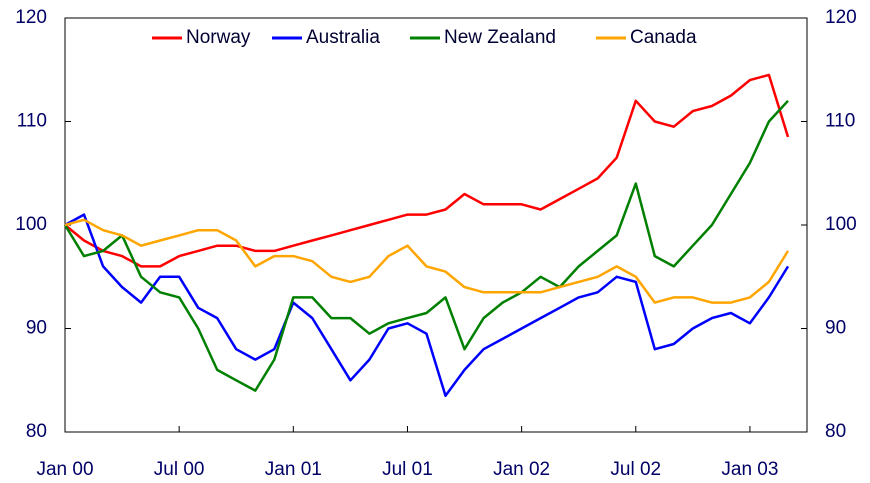 This screenshot has height=483, width=870. I want to click on x-tick-label: Jan 03, so click(749, 469).